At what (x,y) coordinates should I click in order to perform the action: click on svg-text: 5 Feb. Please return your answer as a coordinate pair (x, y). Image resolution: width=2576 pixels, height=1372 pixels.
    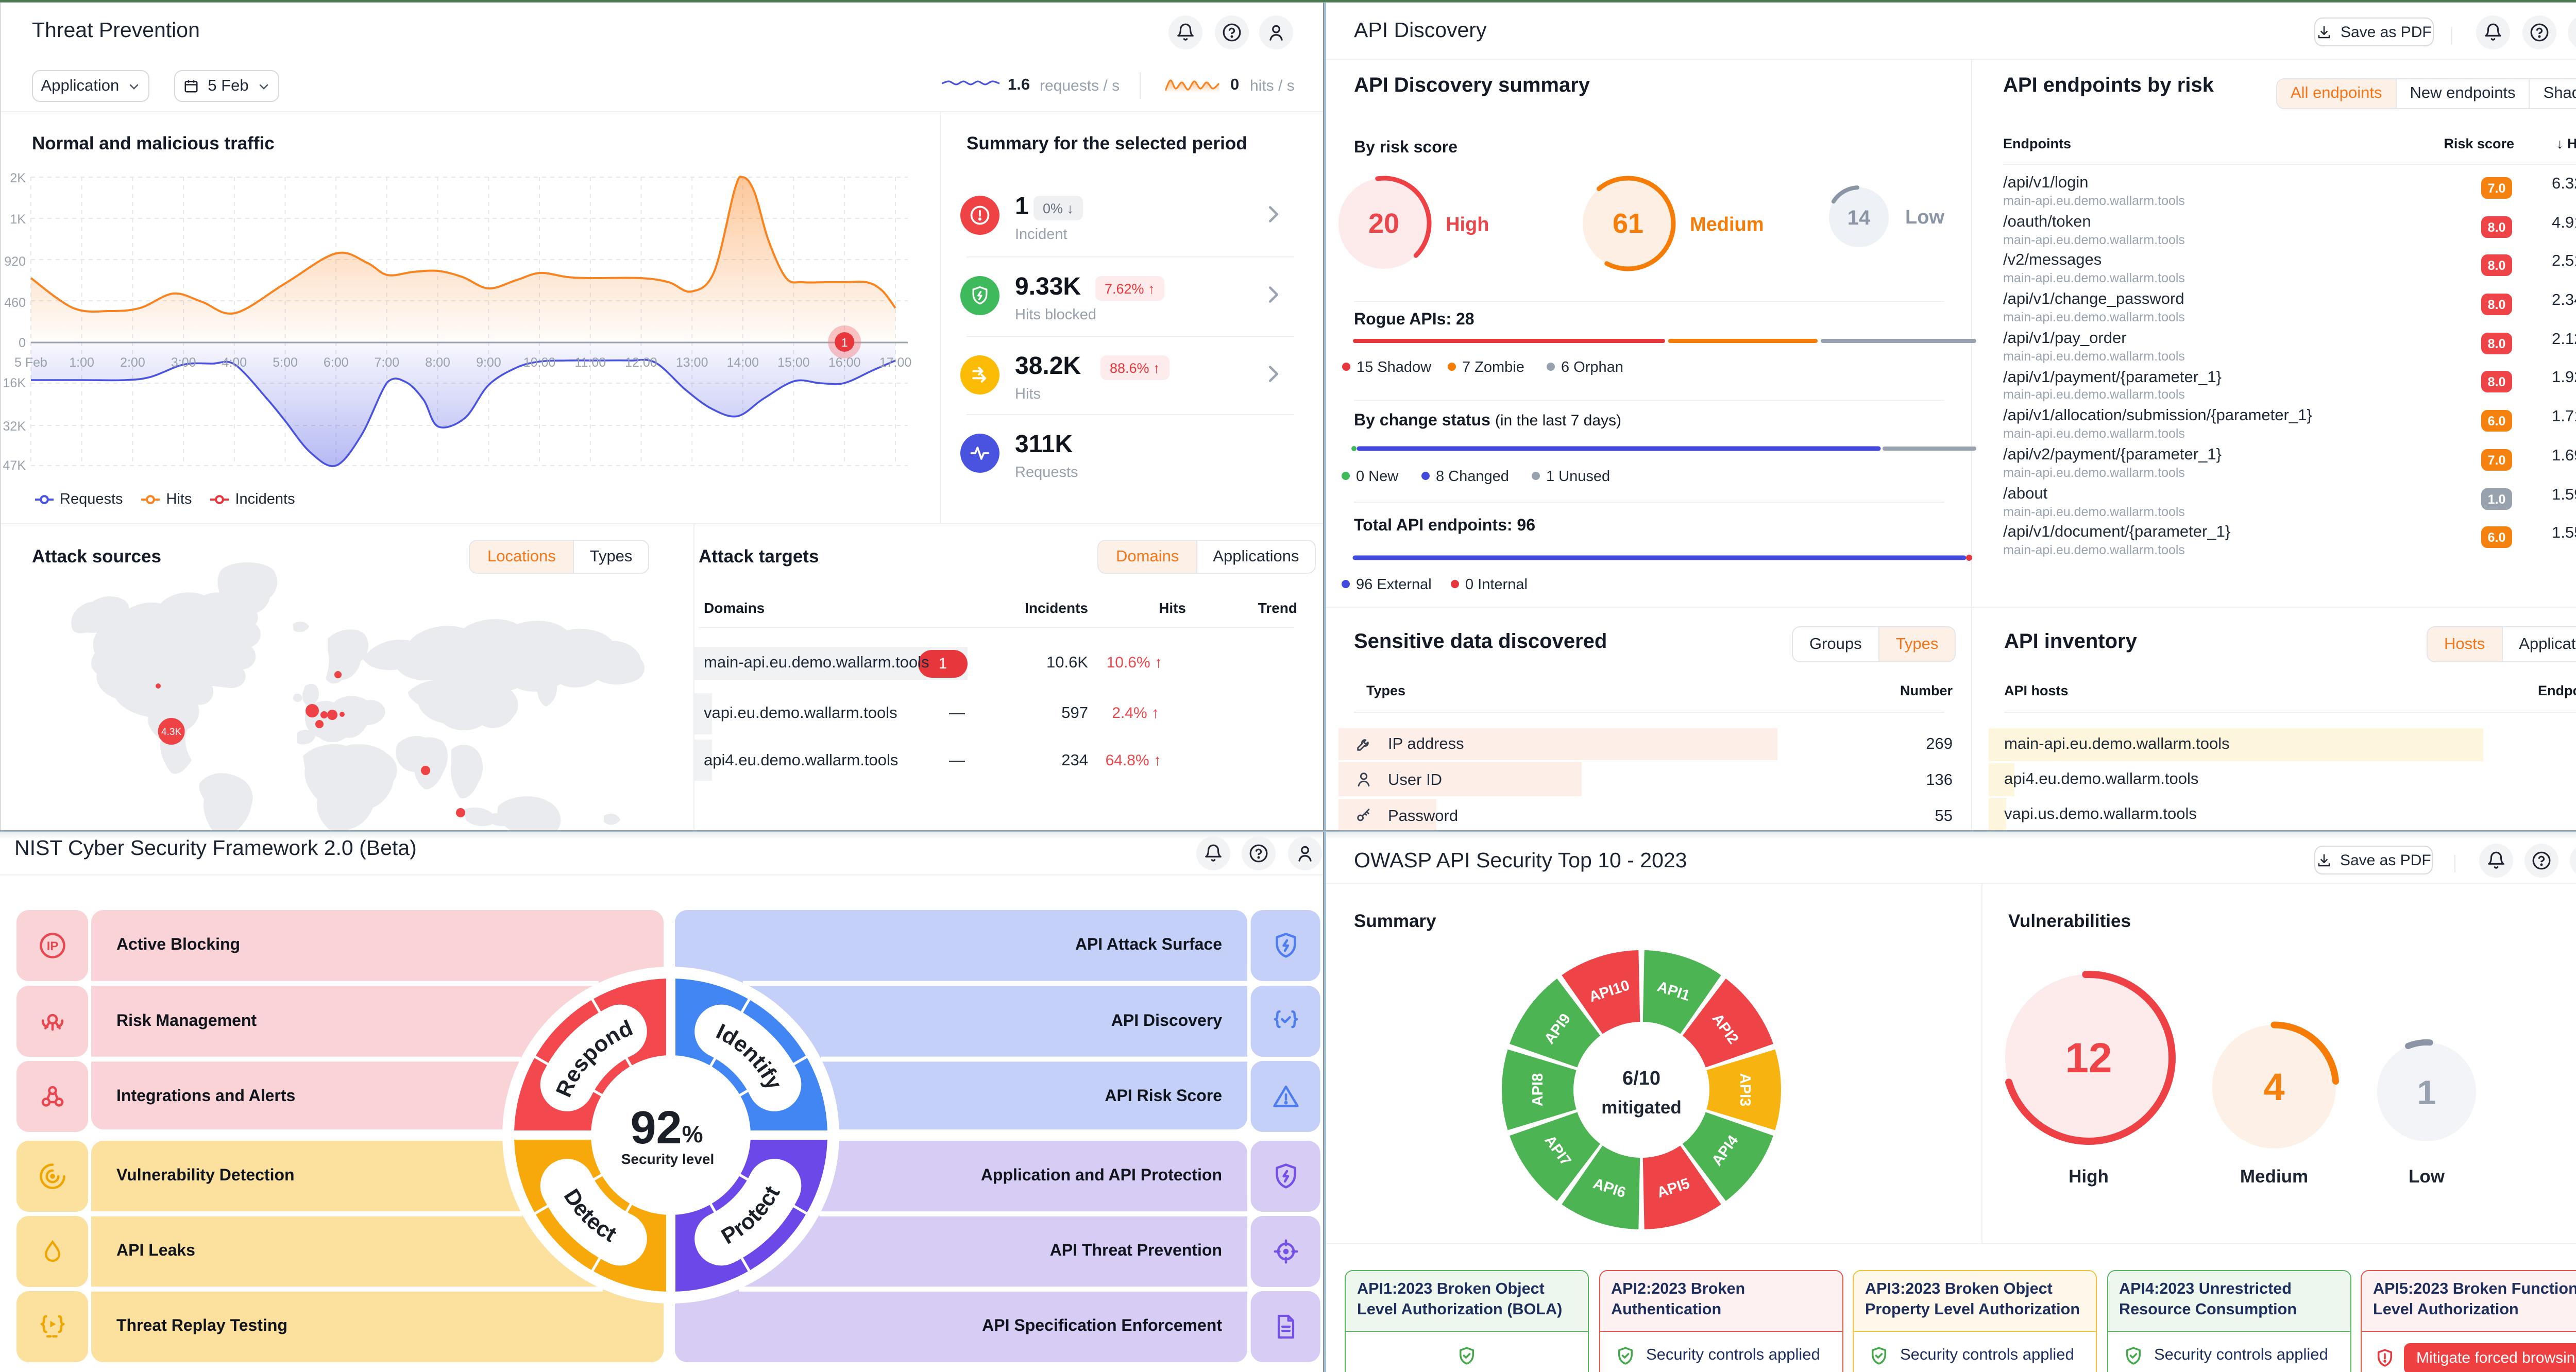
    Looking at the image, I should click on (30, 362).